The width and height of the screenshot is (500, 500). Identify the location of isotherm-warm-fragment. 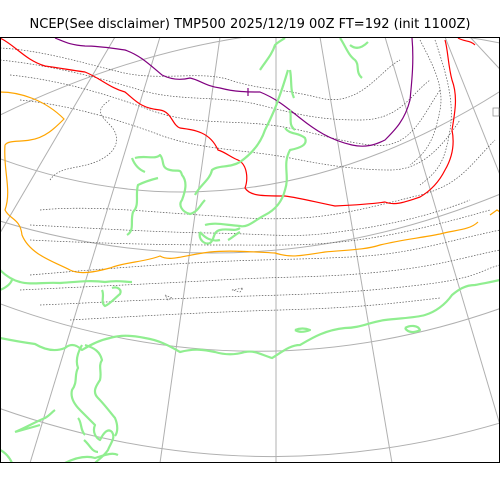
(494, 212).